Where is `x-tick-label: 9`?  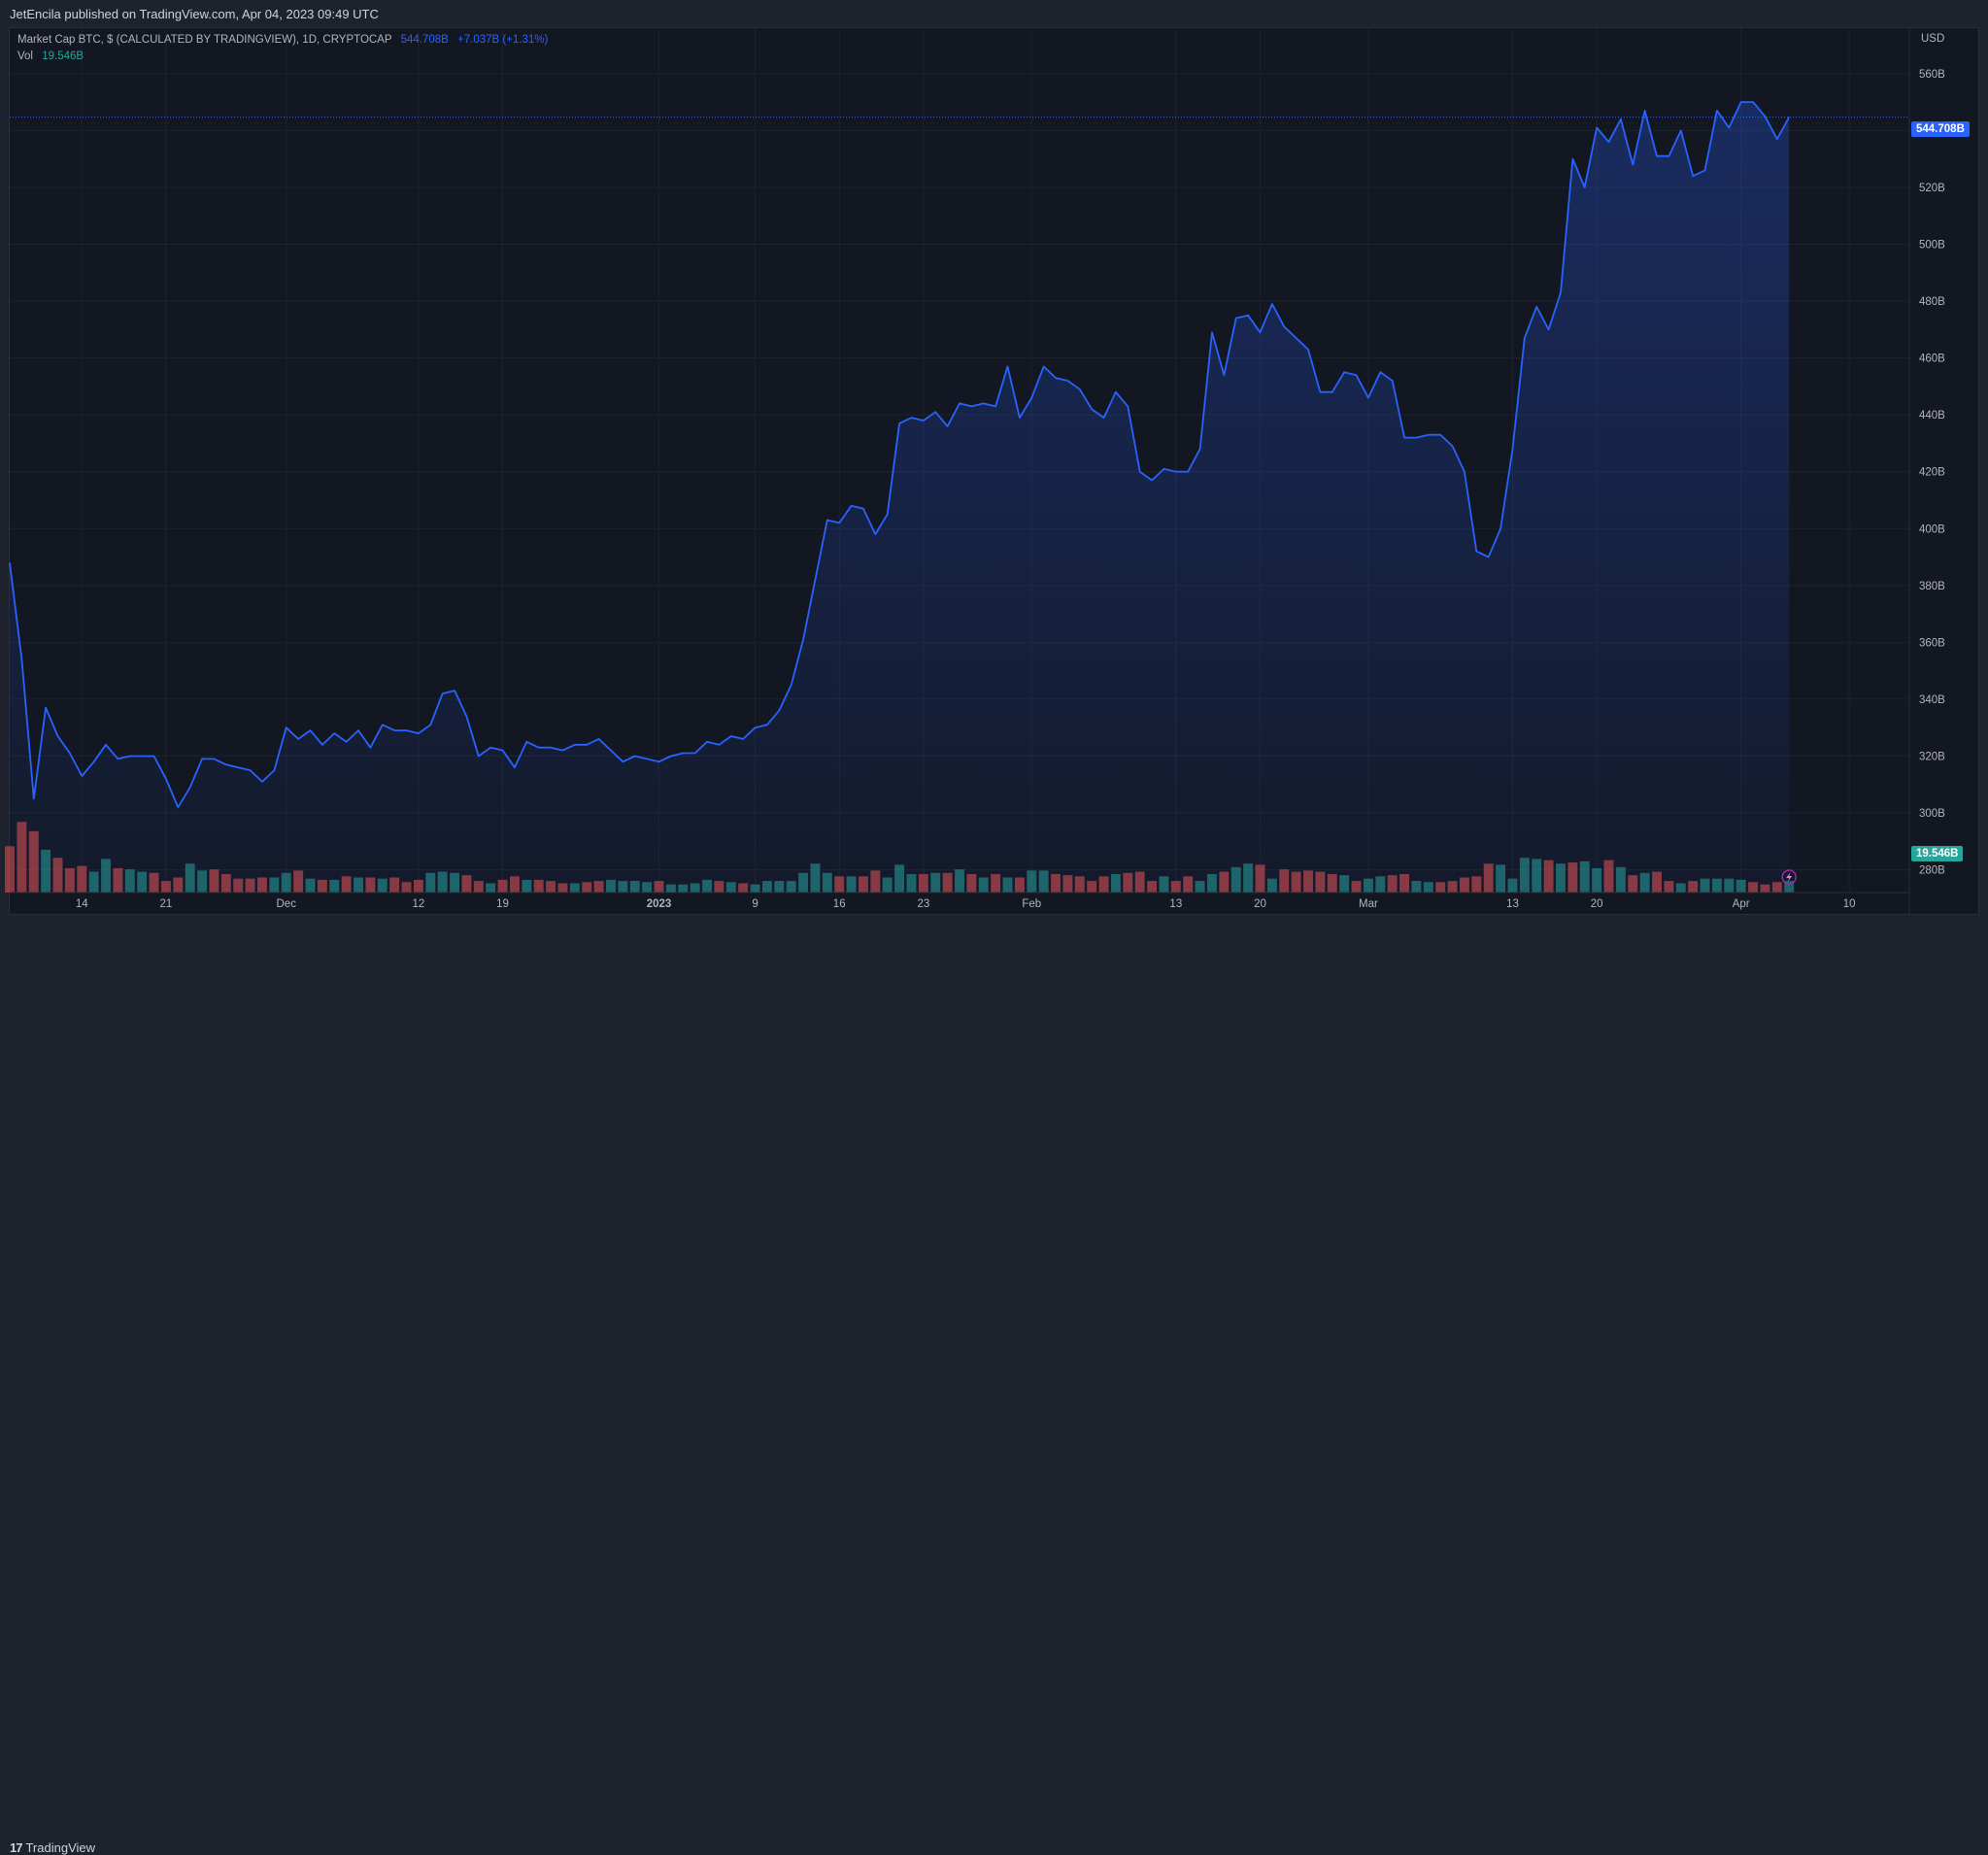
x-tick-label: 9 is located at coordinates (755, 904).